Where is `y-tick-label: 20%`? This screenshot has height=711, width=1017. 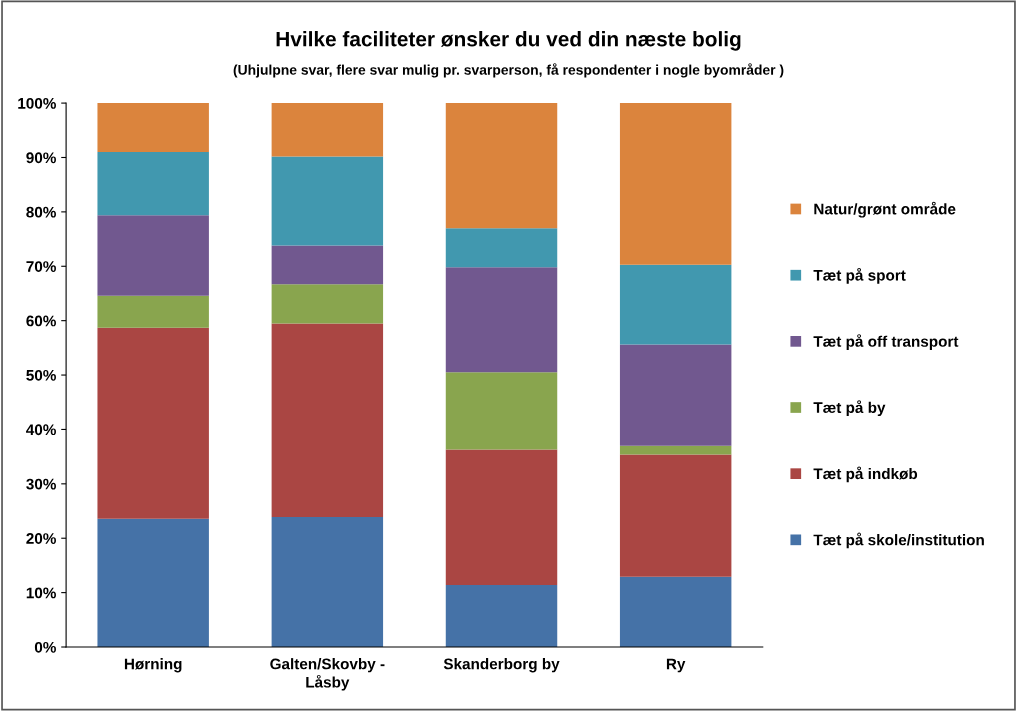 y-tick-label: 20% is located at coordinates (41, 538).